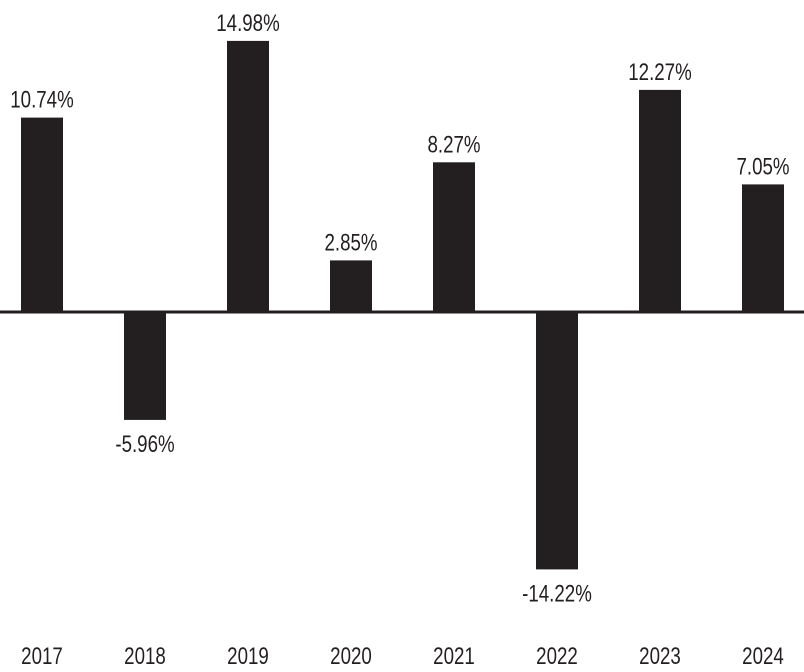 The width and height of the screenshot is (804, 672). Describe the element at coordinates (763, 656) in the screenshot. I see `x-tick-label-2024: 2024` at that location.